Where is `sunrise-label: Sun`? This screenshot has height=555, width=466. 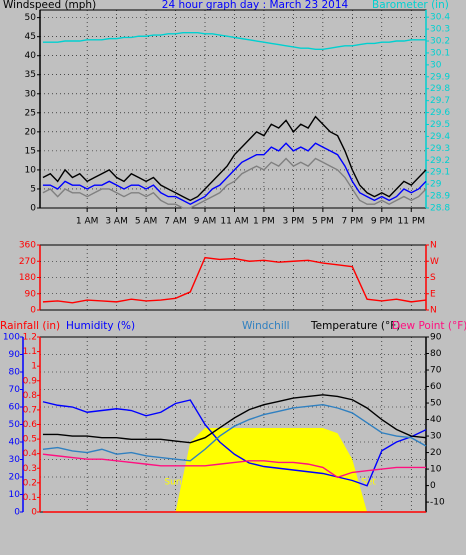 sunrise-label: Sun is located at coordinates (172, 483).